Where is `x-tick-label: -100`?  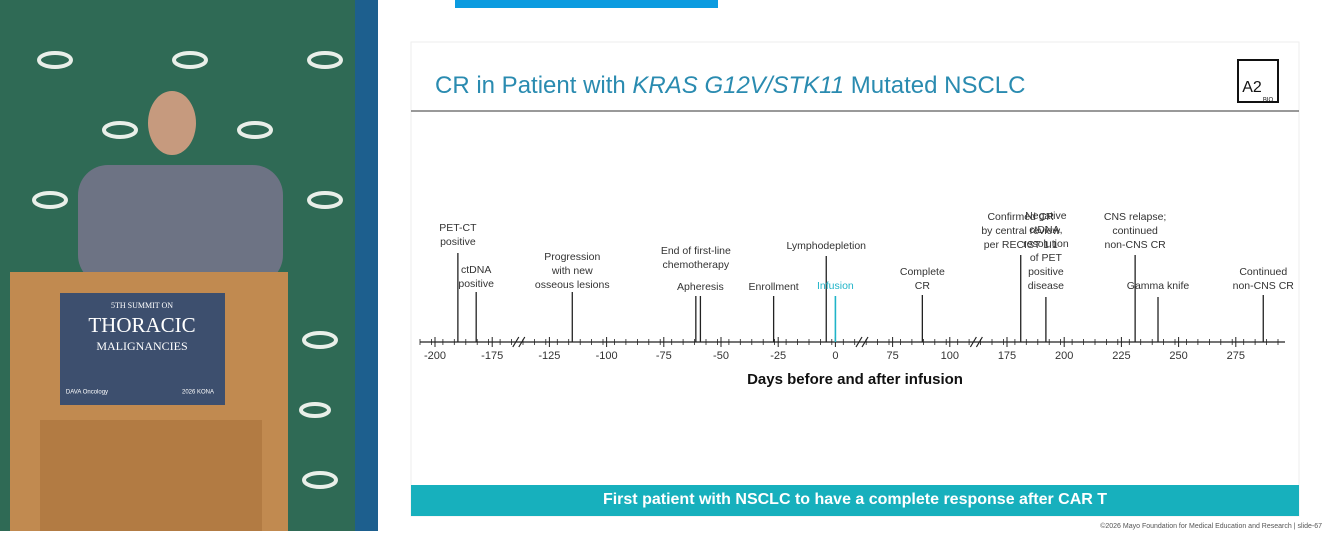 x-tick-label: -100 is located at coordinates (607, 356).